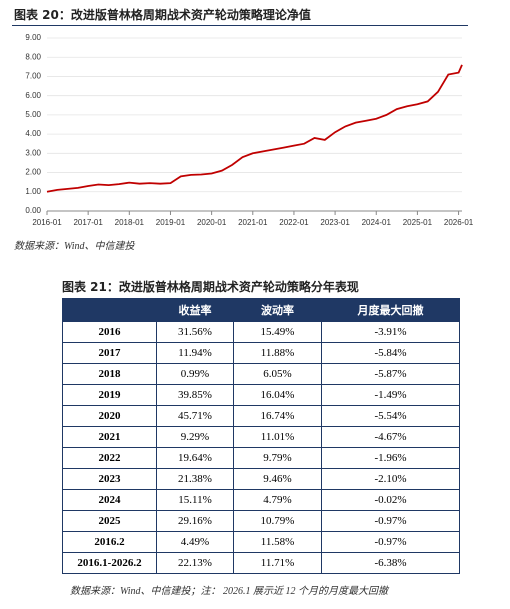  I want to click on table-cell: 16.74%, so click(277, 416).